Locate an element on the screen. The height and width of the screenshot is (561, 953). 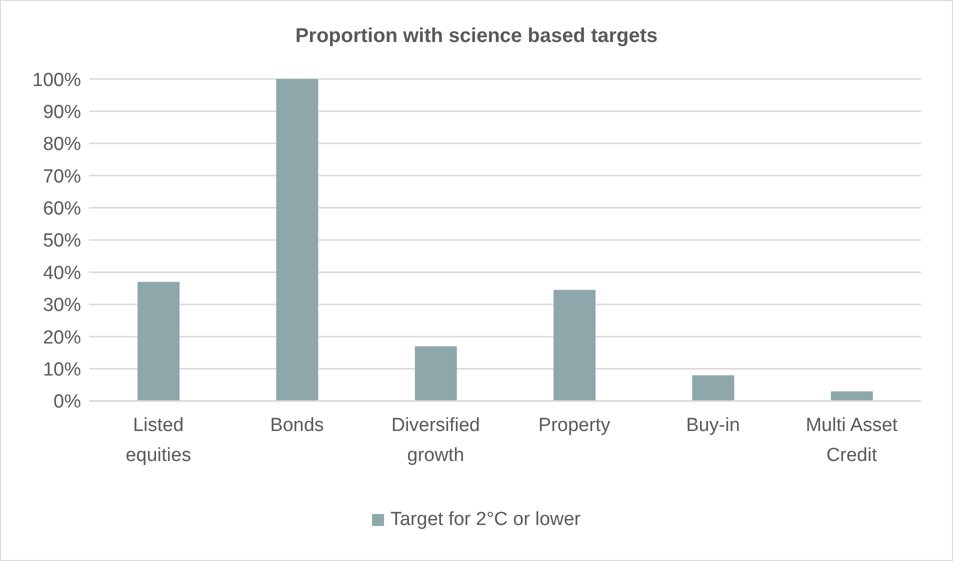
x-tick-label: Multi Asset Credit is located at coordinates (852, 440).